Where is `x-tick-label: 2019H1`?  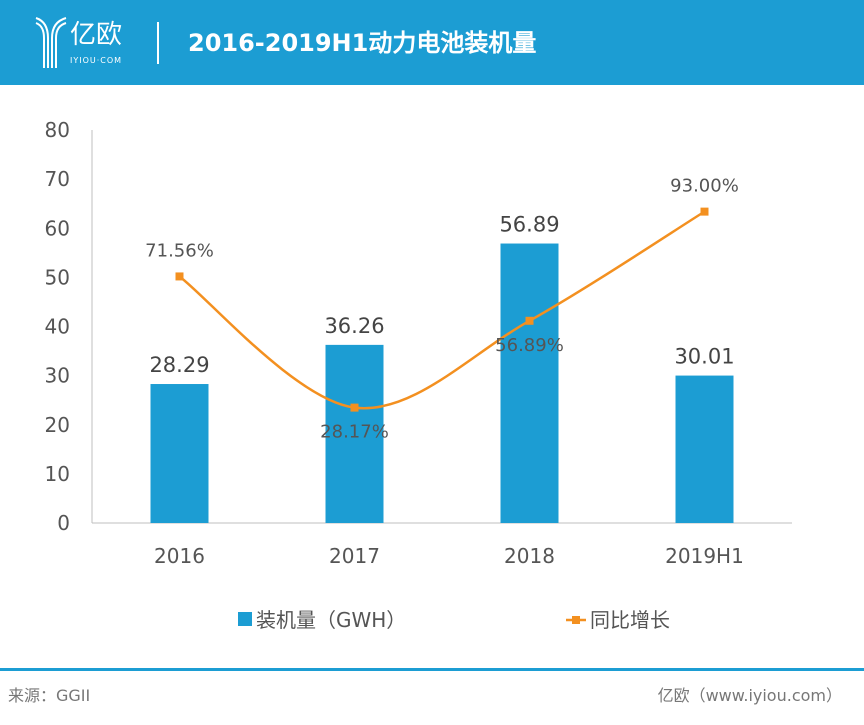 x-tick-label: 2019H1 is located at coordinates (704, 556).